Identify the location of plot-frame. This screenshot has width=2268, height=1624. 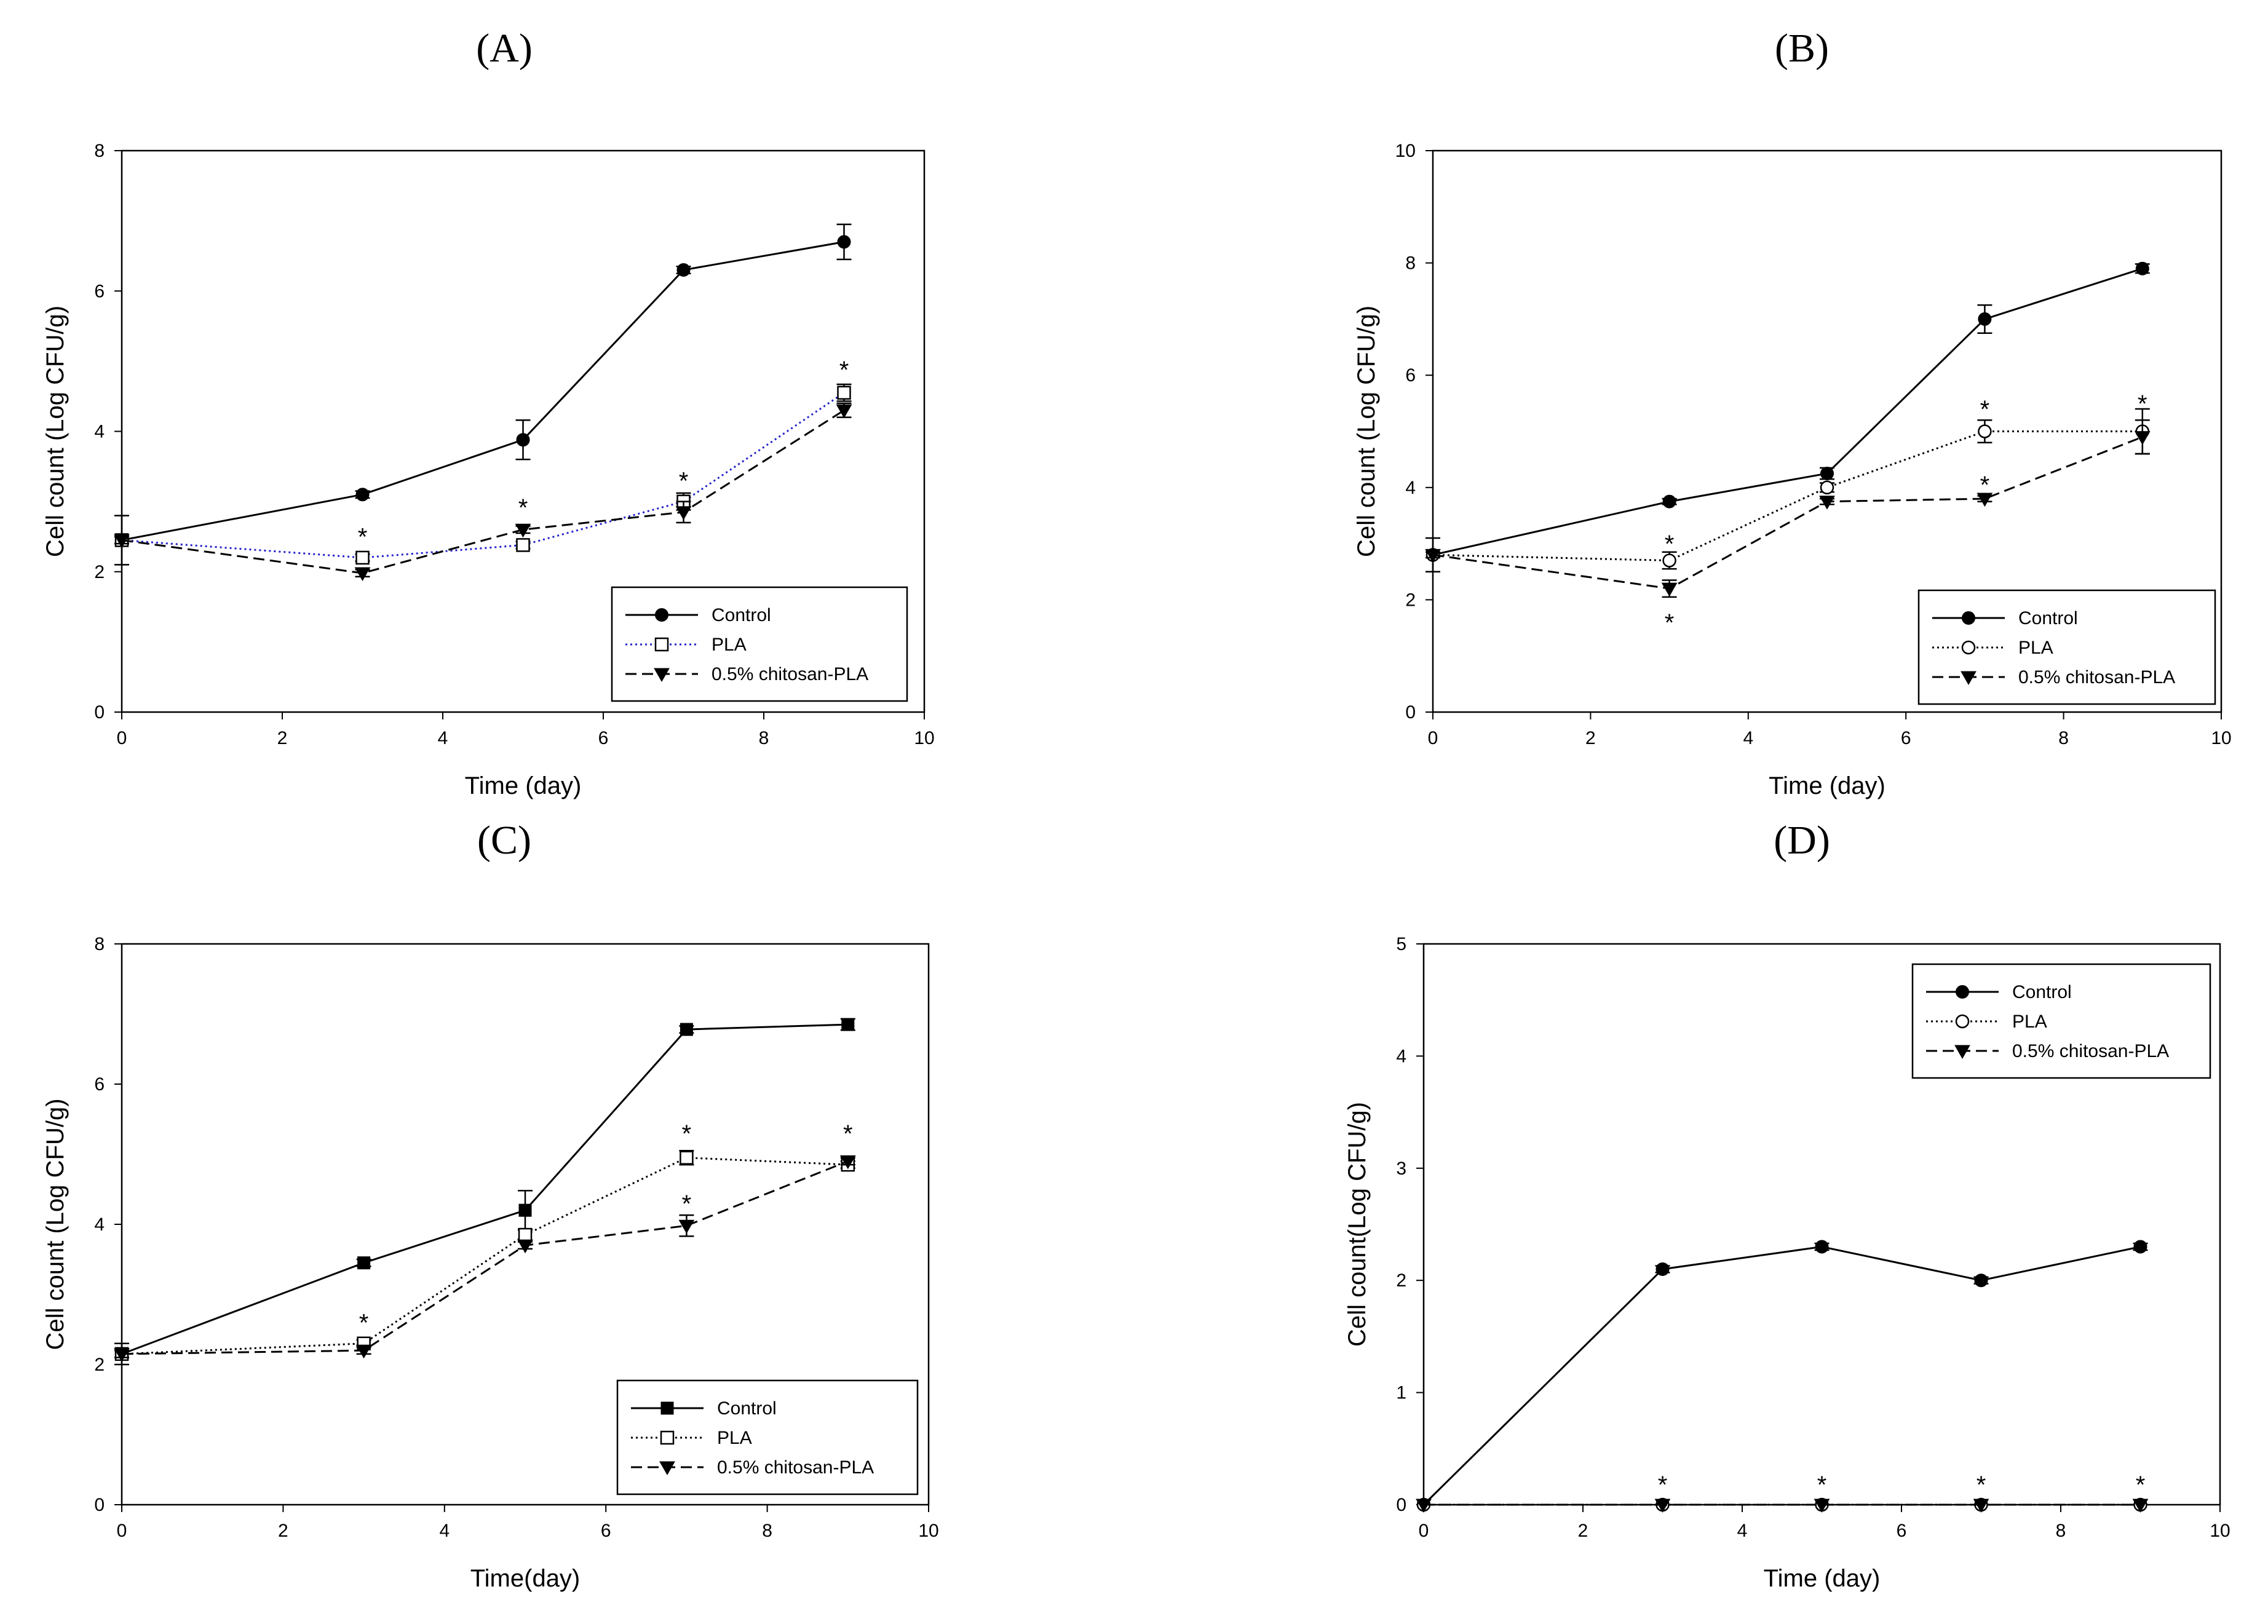
(1827, 431).